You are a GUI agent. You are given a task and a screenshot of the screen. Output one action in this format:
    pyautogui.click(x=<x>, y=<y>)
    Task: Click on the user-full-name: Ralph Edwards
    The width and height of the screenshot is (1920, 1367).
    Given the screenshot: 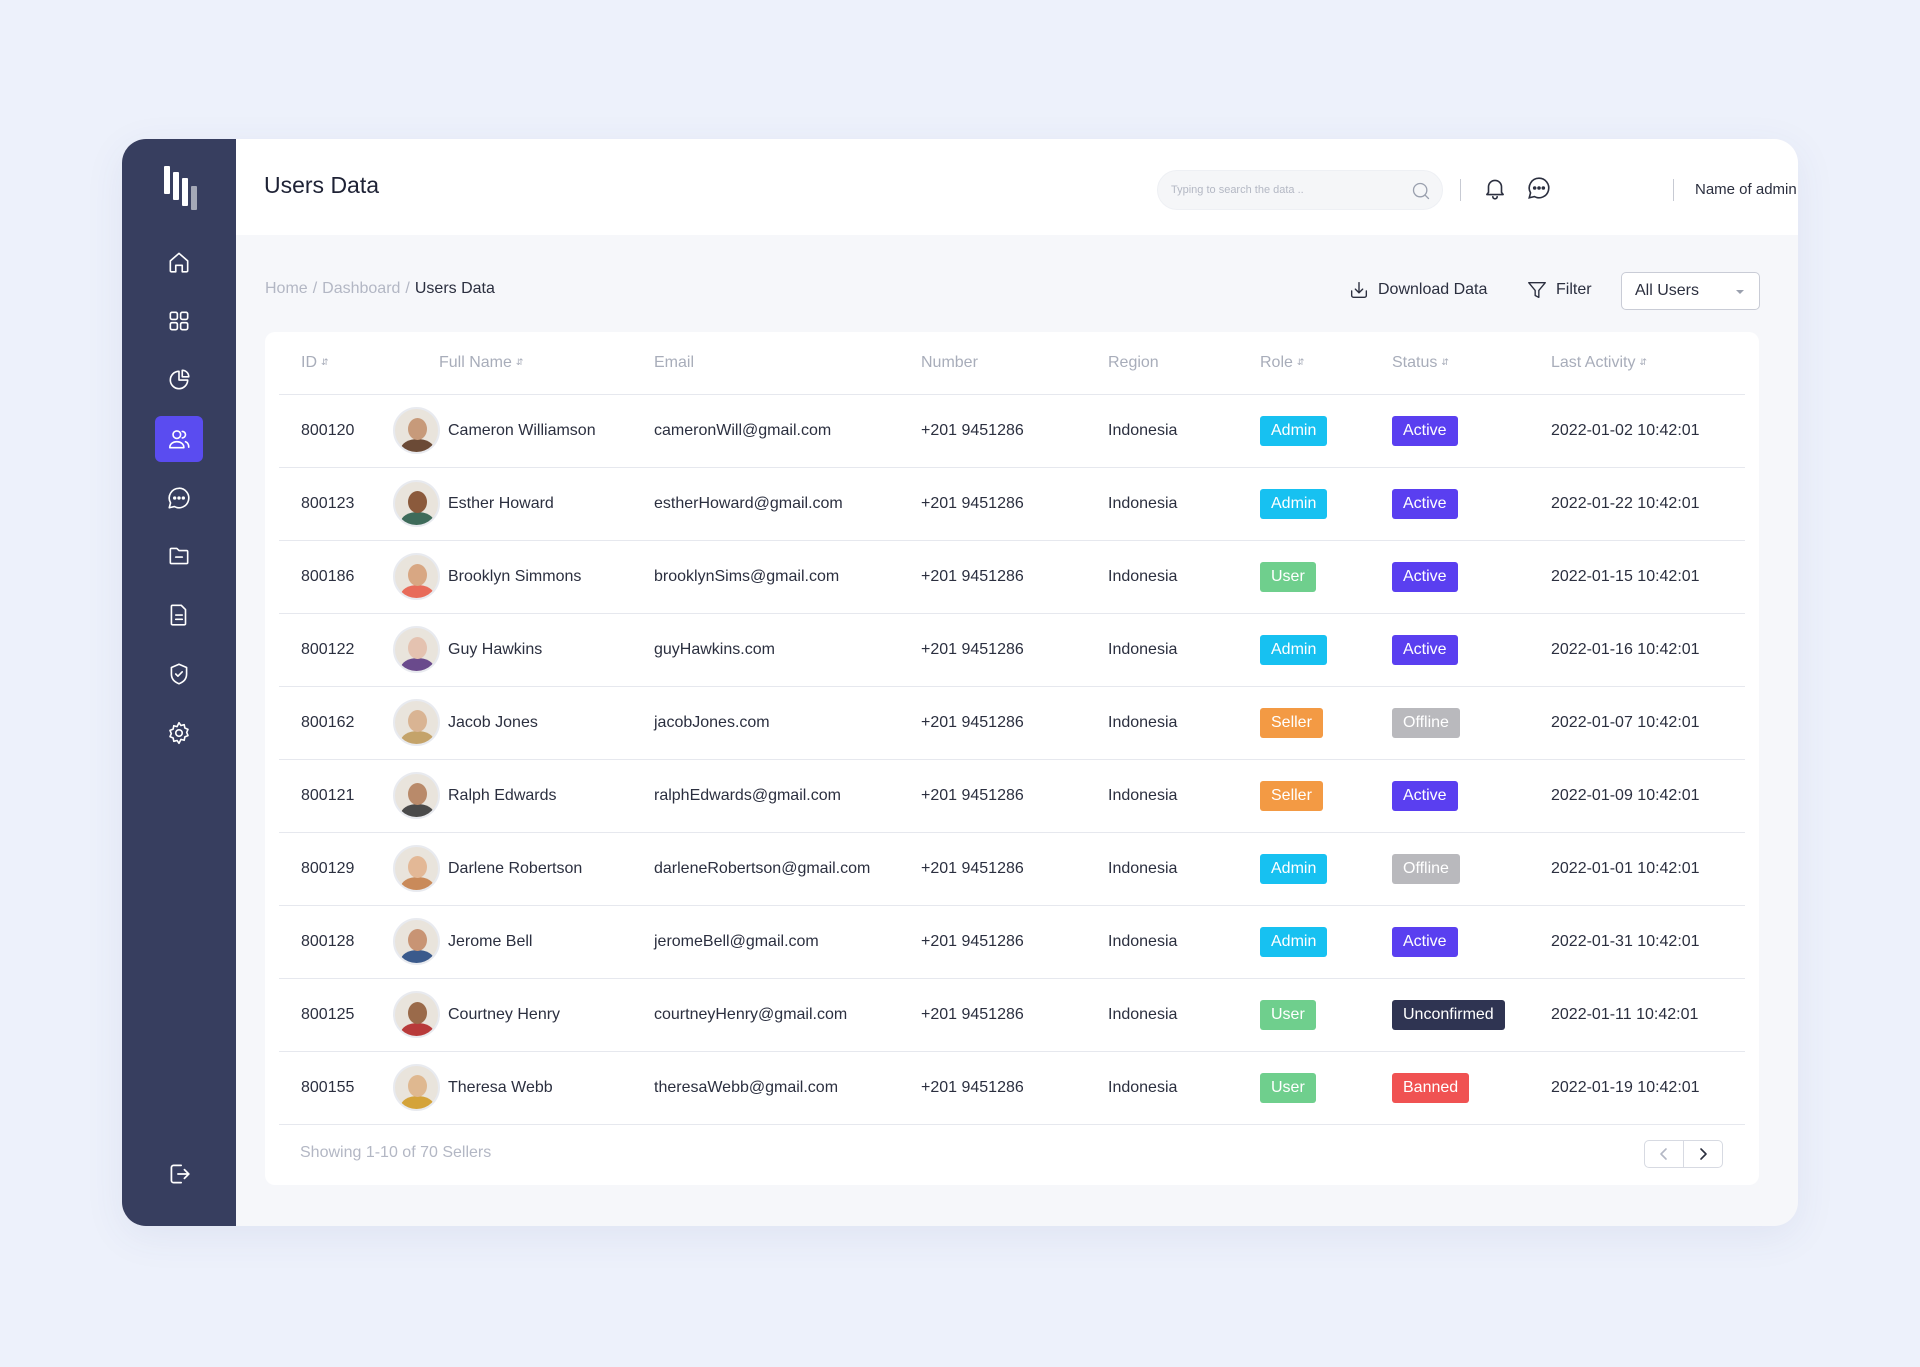 What is the action you would take?
    pyautogui.click(x=502, y=795)
    